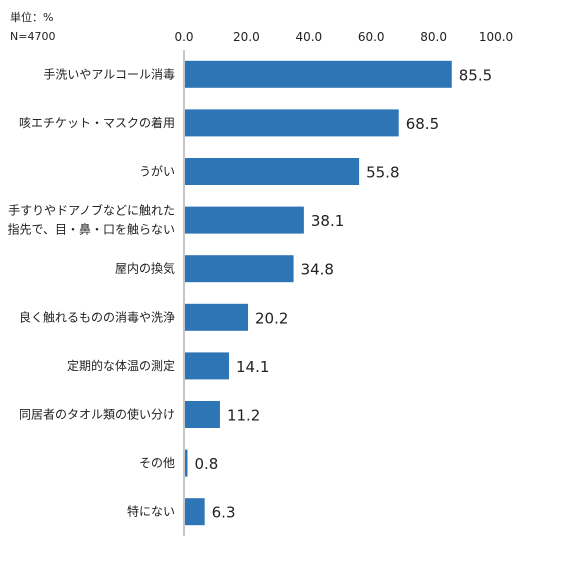 Image resolution: width=574 pixels, height=583 pixels. What do you see at coordinates (433, 37) in the screenshot?
I see `x-tick-label: 80.0` at bounding box center [433, 37].